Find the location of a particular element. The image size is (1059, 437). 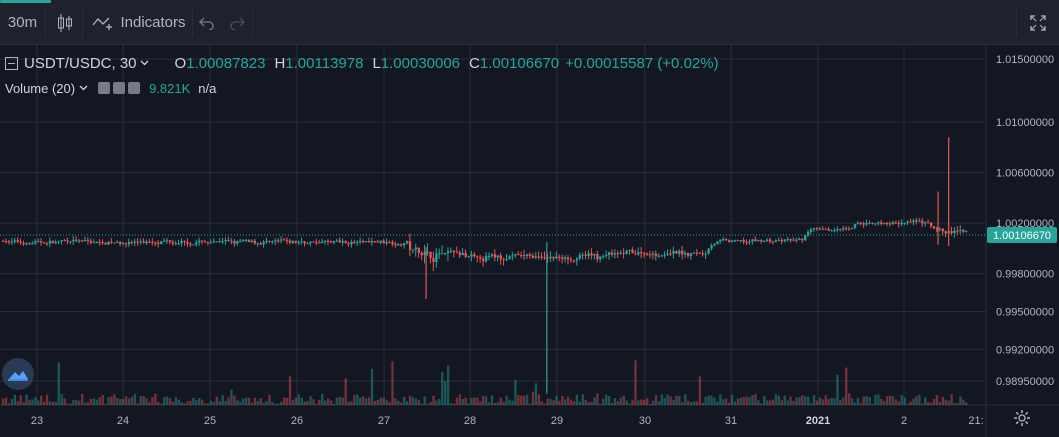

symbol-label: USDT/USDC, 30 is located at coordinates (80, 63).